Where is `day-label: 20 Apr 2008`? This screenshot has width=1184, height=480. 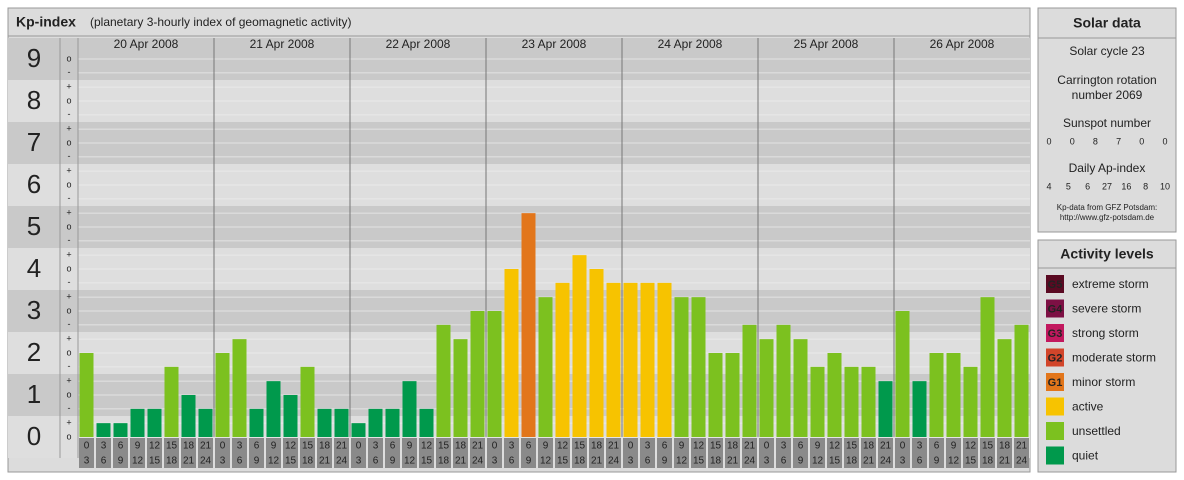 day-label: 20 Apr 2008 is located at coordinates (146, 44).